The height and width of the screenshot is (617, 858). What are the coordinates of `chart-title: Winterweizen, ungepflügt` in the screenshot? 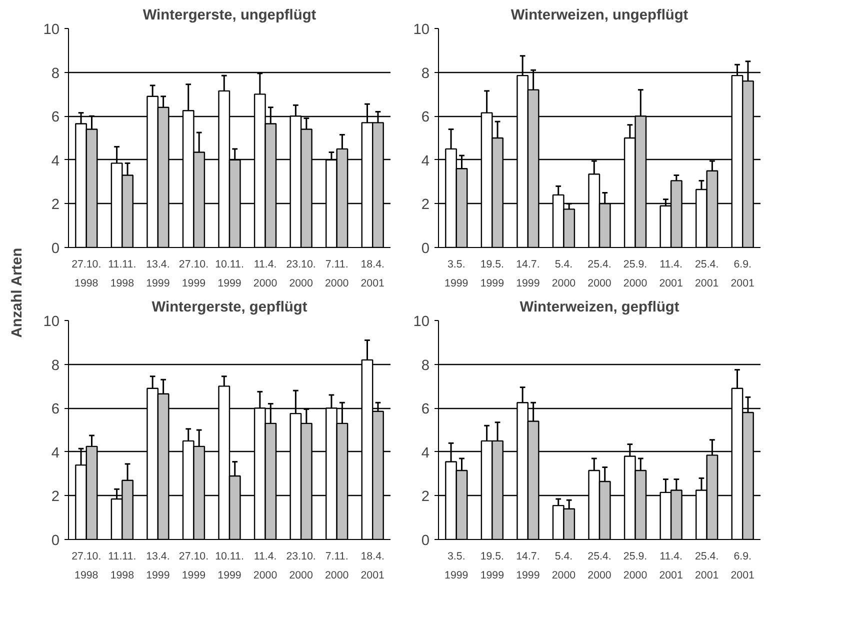 It's located at (599, 16).